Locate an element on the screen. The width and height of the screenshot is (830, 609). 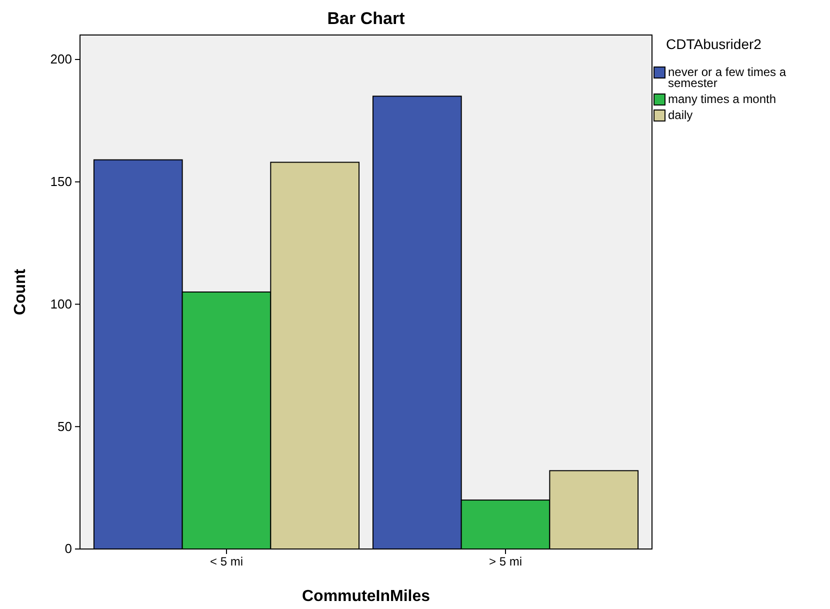
y-tick-label: 0 is located at coordinates (68, 548).